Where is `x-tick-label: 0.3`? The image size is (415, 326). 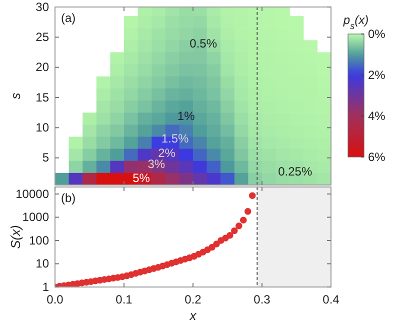
x-tick-label: 0.3 is located at coordinates (262, 299).